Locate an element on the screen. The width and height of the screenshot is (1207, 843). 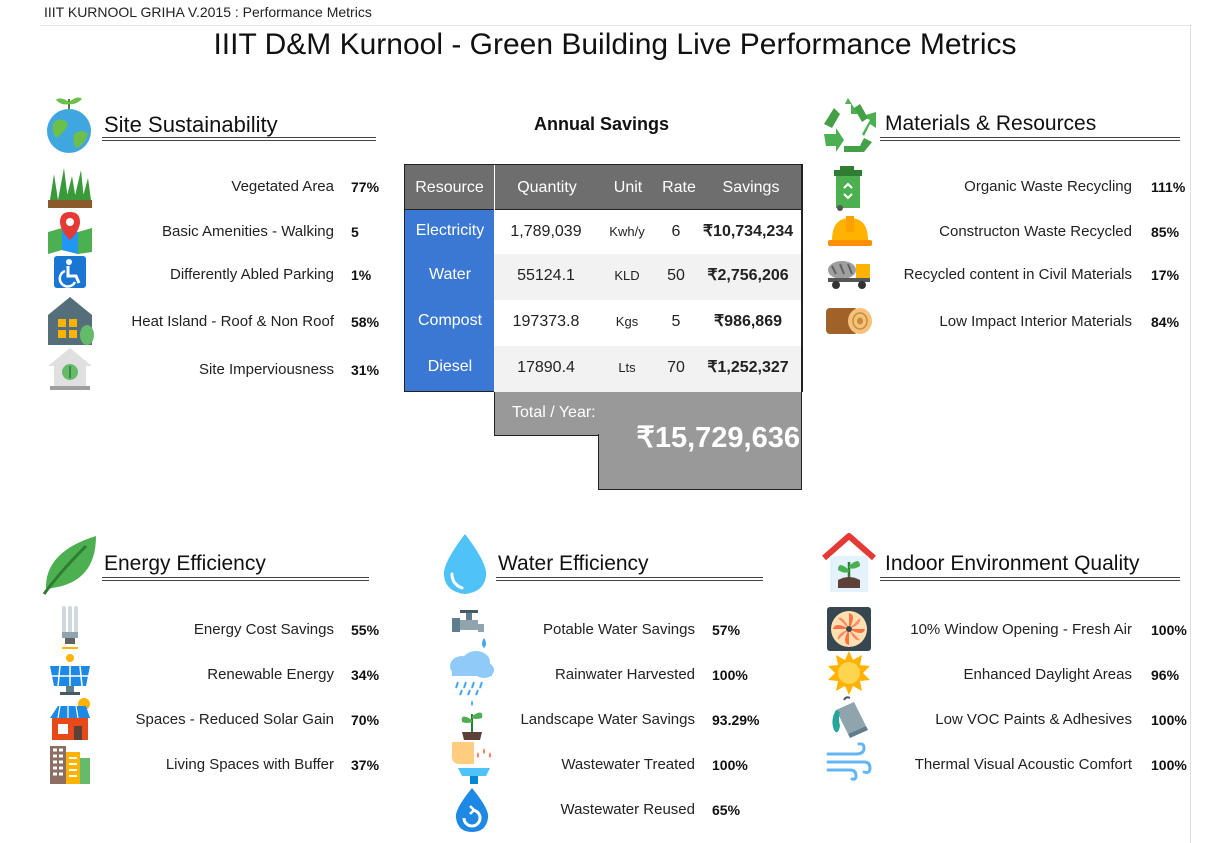
drop-reuse-icon is located at coordinates (474, 809).